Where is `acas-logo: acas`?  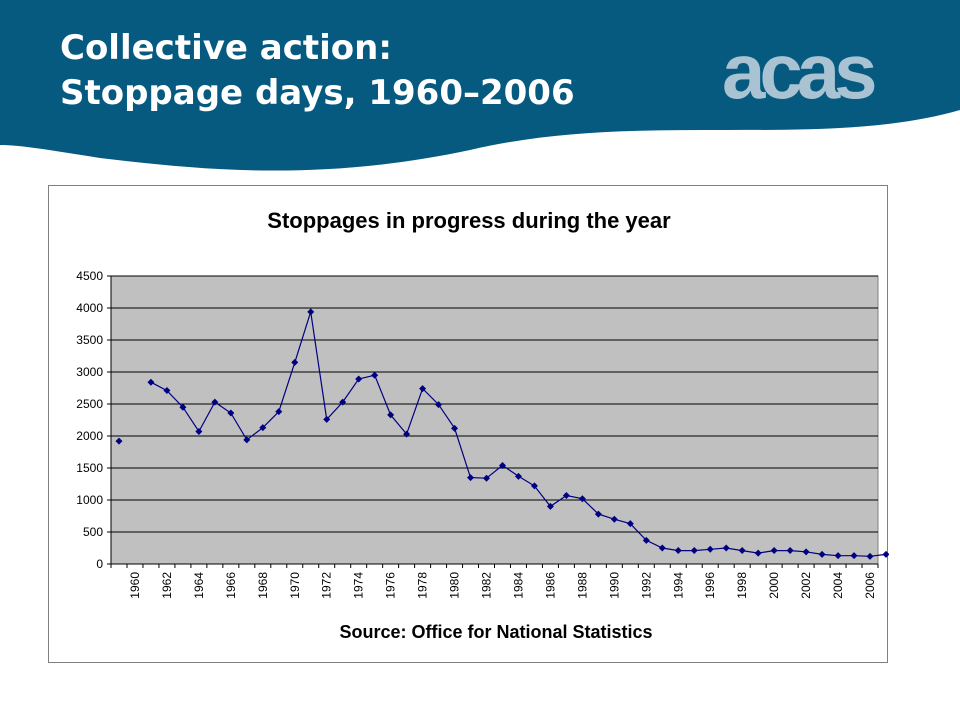 acas-logo: acas is located at coordinates (801, 72).